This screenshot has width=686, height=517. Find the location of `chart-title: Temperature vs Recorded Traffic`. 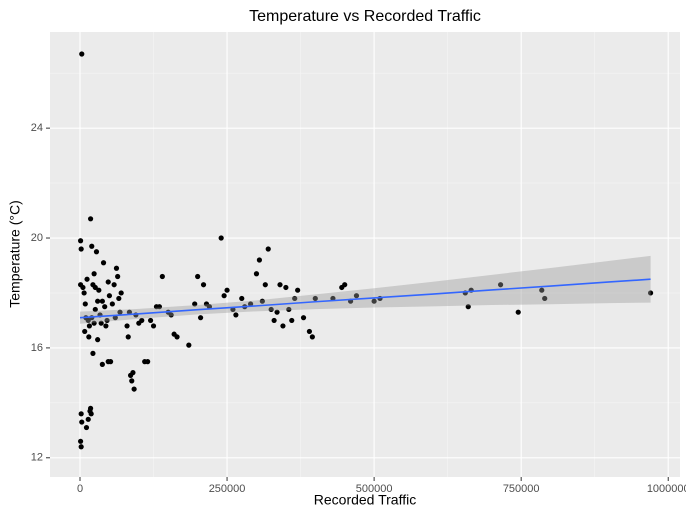

chart-title: Temperature vs Recorded Traffic is located at coordinates (365, 16).